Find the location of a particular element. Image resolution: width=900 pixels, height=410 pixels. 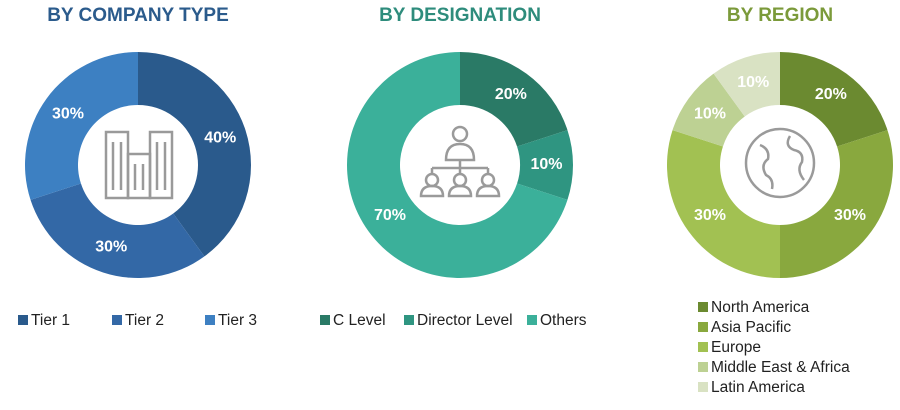

chart-title: BY COMPANY TYPE is located at coordinates (138, 15).